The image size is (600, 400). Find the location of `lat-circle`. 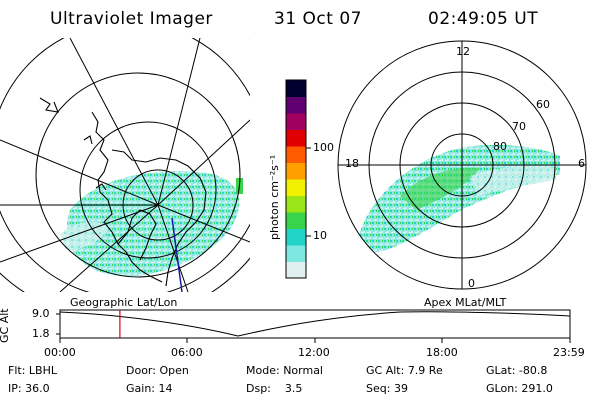

lat-circle is located at coordinates (148, 190).